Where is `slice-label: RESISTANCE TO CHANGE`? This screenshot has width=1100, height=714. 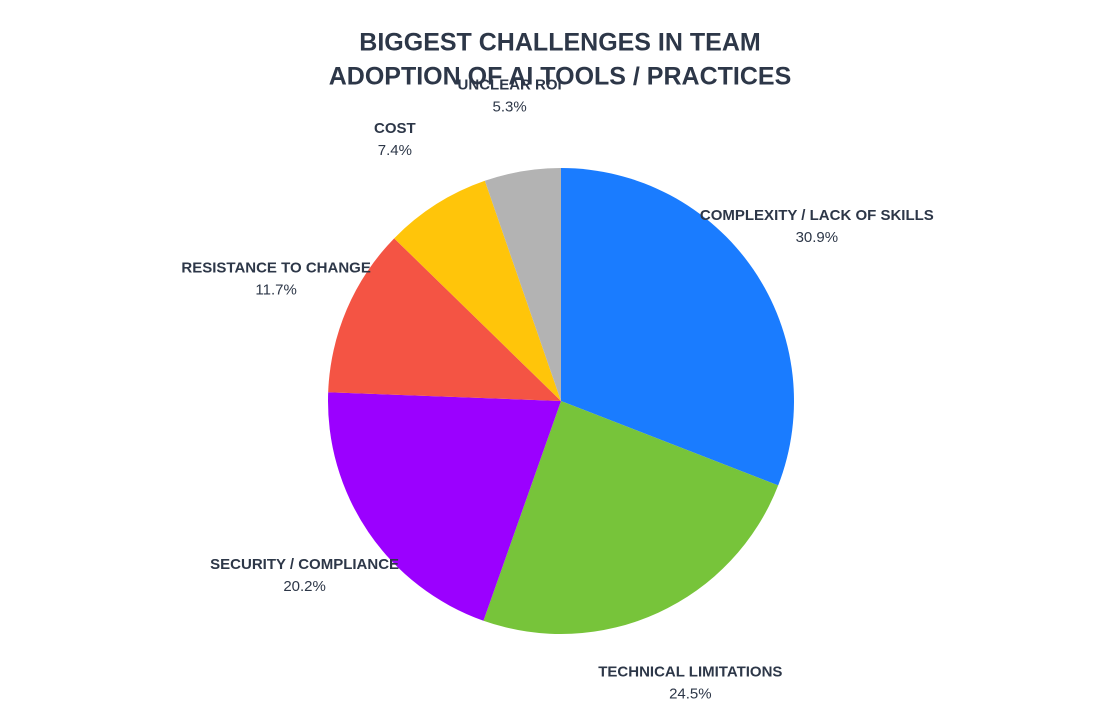
slice-label: RESISTANCE TO CHANGE is located at coordinates (275, 268).